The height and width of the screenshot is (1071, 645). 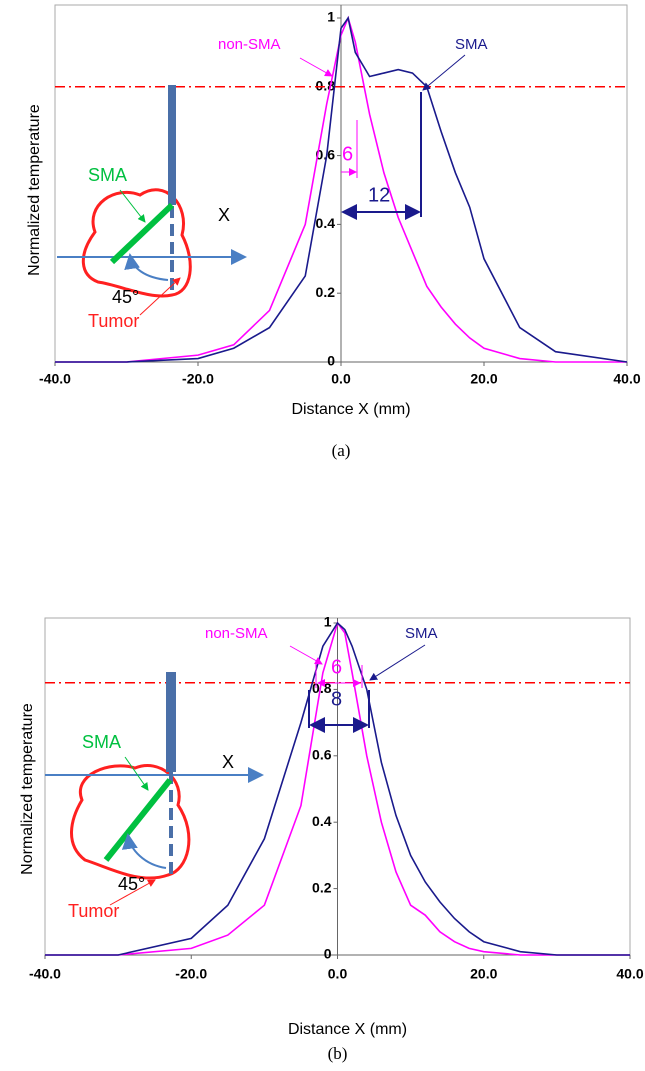 I want to click on annotation: 12, so click(x=379, y=195).